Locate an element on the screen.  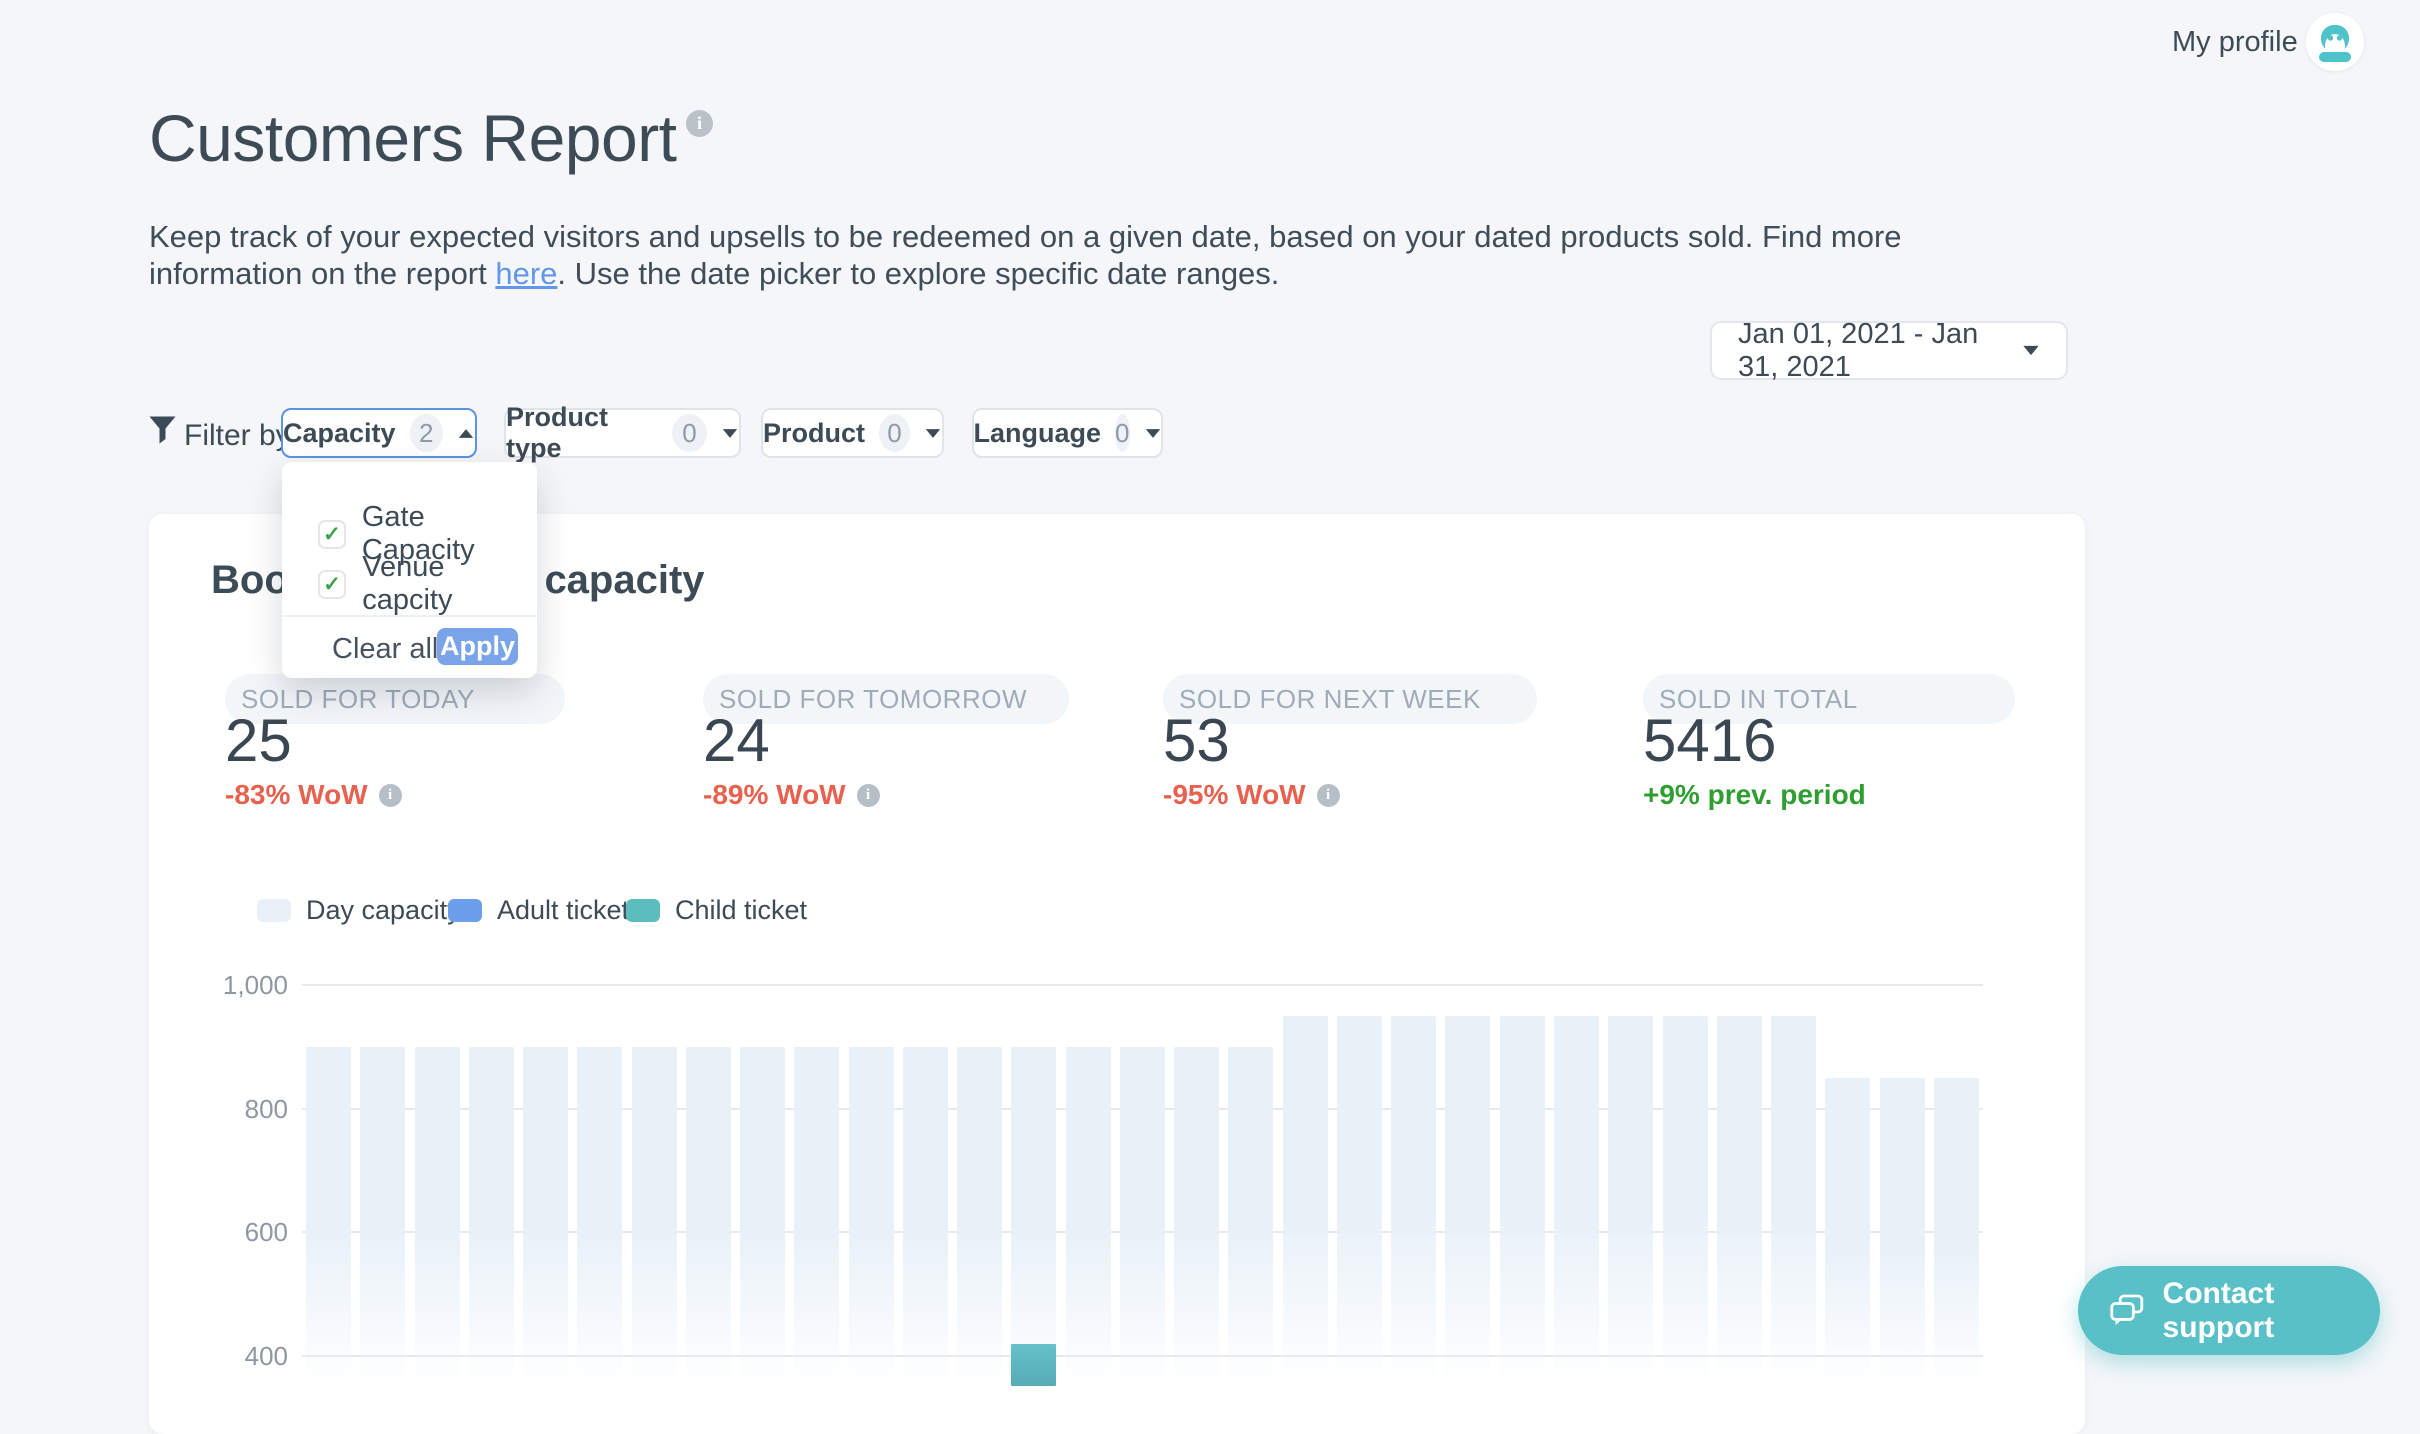
filter-product-type: Product type 0 is located at coordinates (622, 432).